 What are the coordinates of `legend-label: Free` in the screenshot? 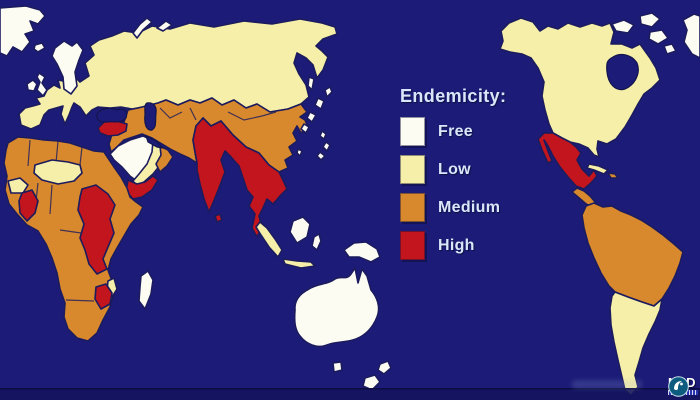 It's located at (455, 131).